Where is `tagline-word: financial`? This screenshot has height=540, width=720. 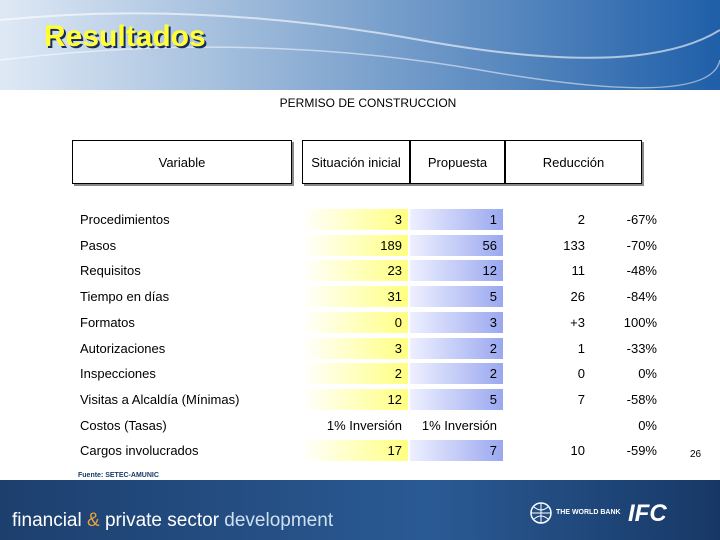 tagline-word: financial is located at coordinates (47, 520).